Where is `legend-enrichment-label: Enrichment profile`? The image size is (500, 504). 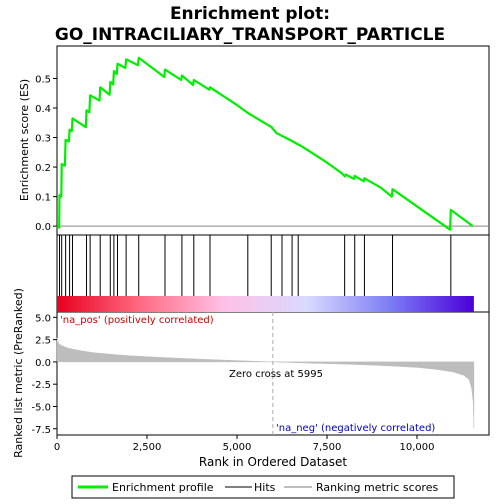
legend-enrichment-label: Enrichment profile is located at coordinates (163, 487).